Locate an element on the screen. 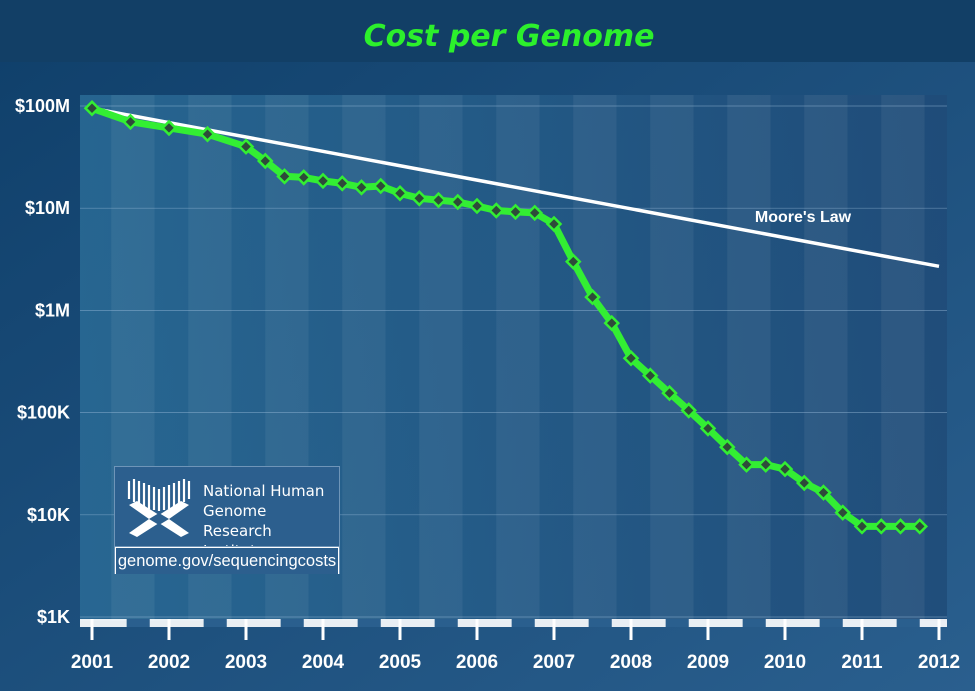  y-tick-label: $100K is located at coordinates (43, 413).